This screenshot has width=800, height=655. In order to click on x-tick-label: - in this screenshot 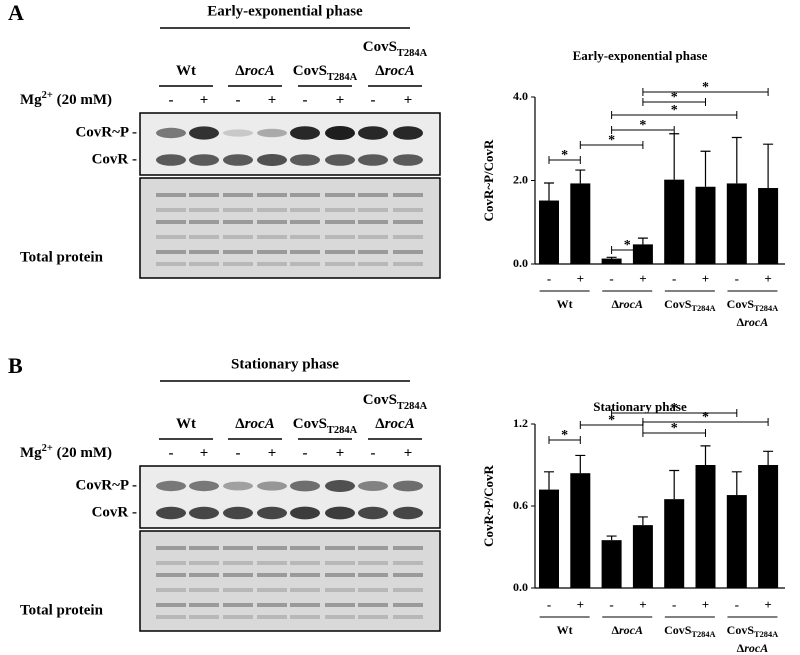, I will do `click(737, 604)`.